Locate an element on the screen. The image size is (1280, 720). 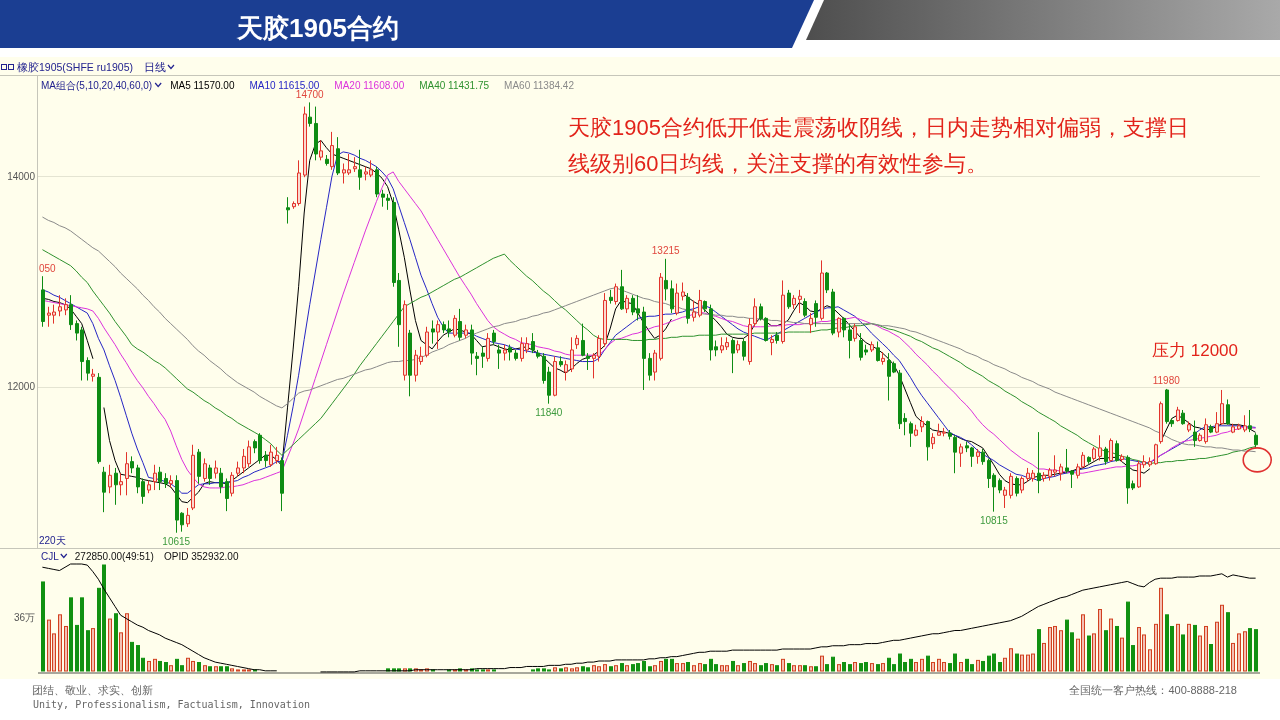
text: 36万 is located at coordinates (24, 617).